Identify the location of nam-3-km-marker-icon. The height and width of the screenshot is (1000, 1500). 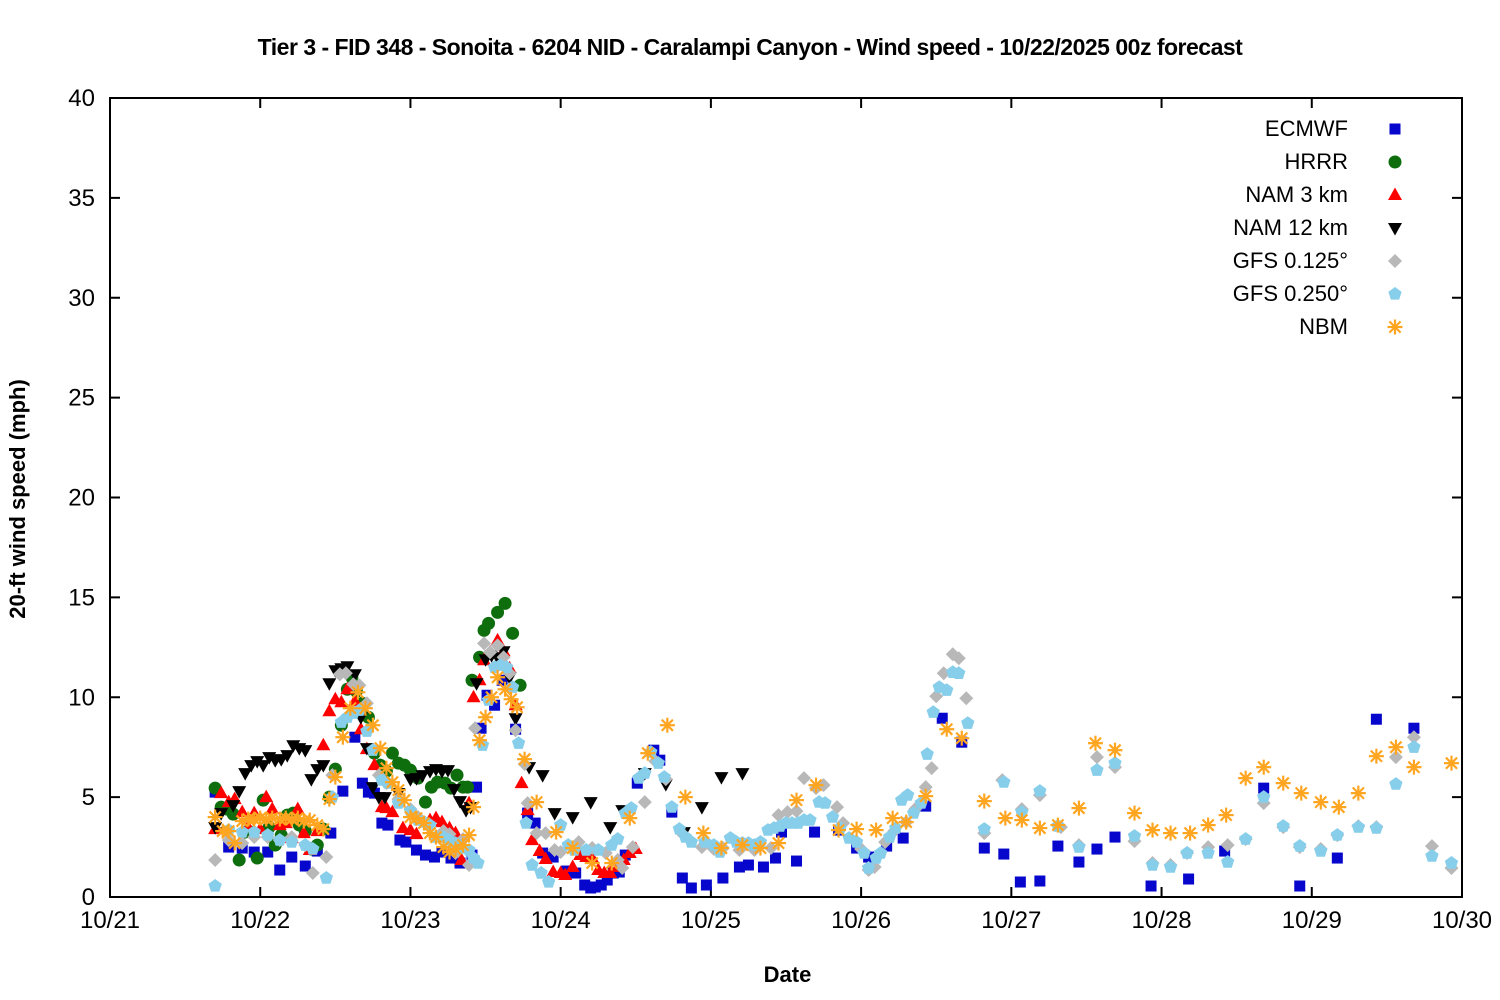
(1395, 193).